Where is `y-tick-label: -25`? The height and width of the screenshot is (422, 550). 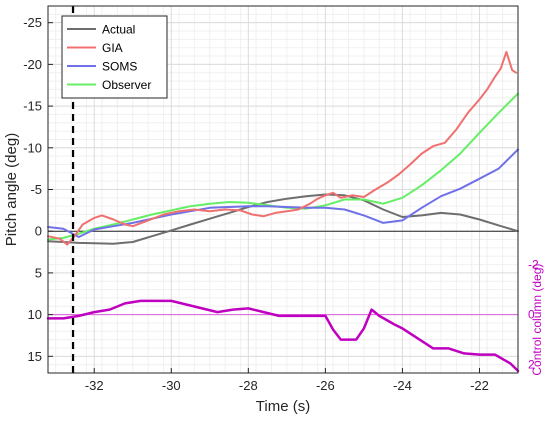 y-tick-label: -25 is located at coordinates (32, 22).